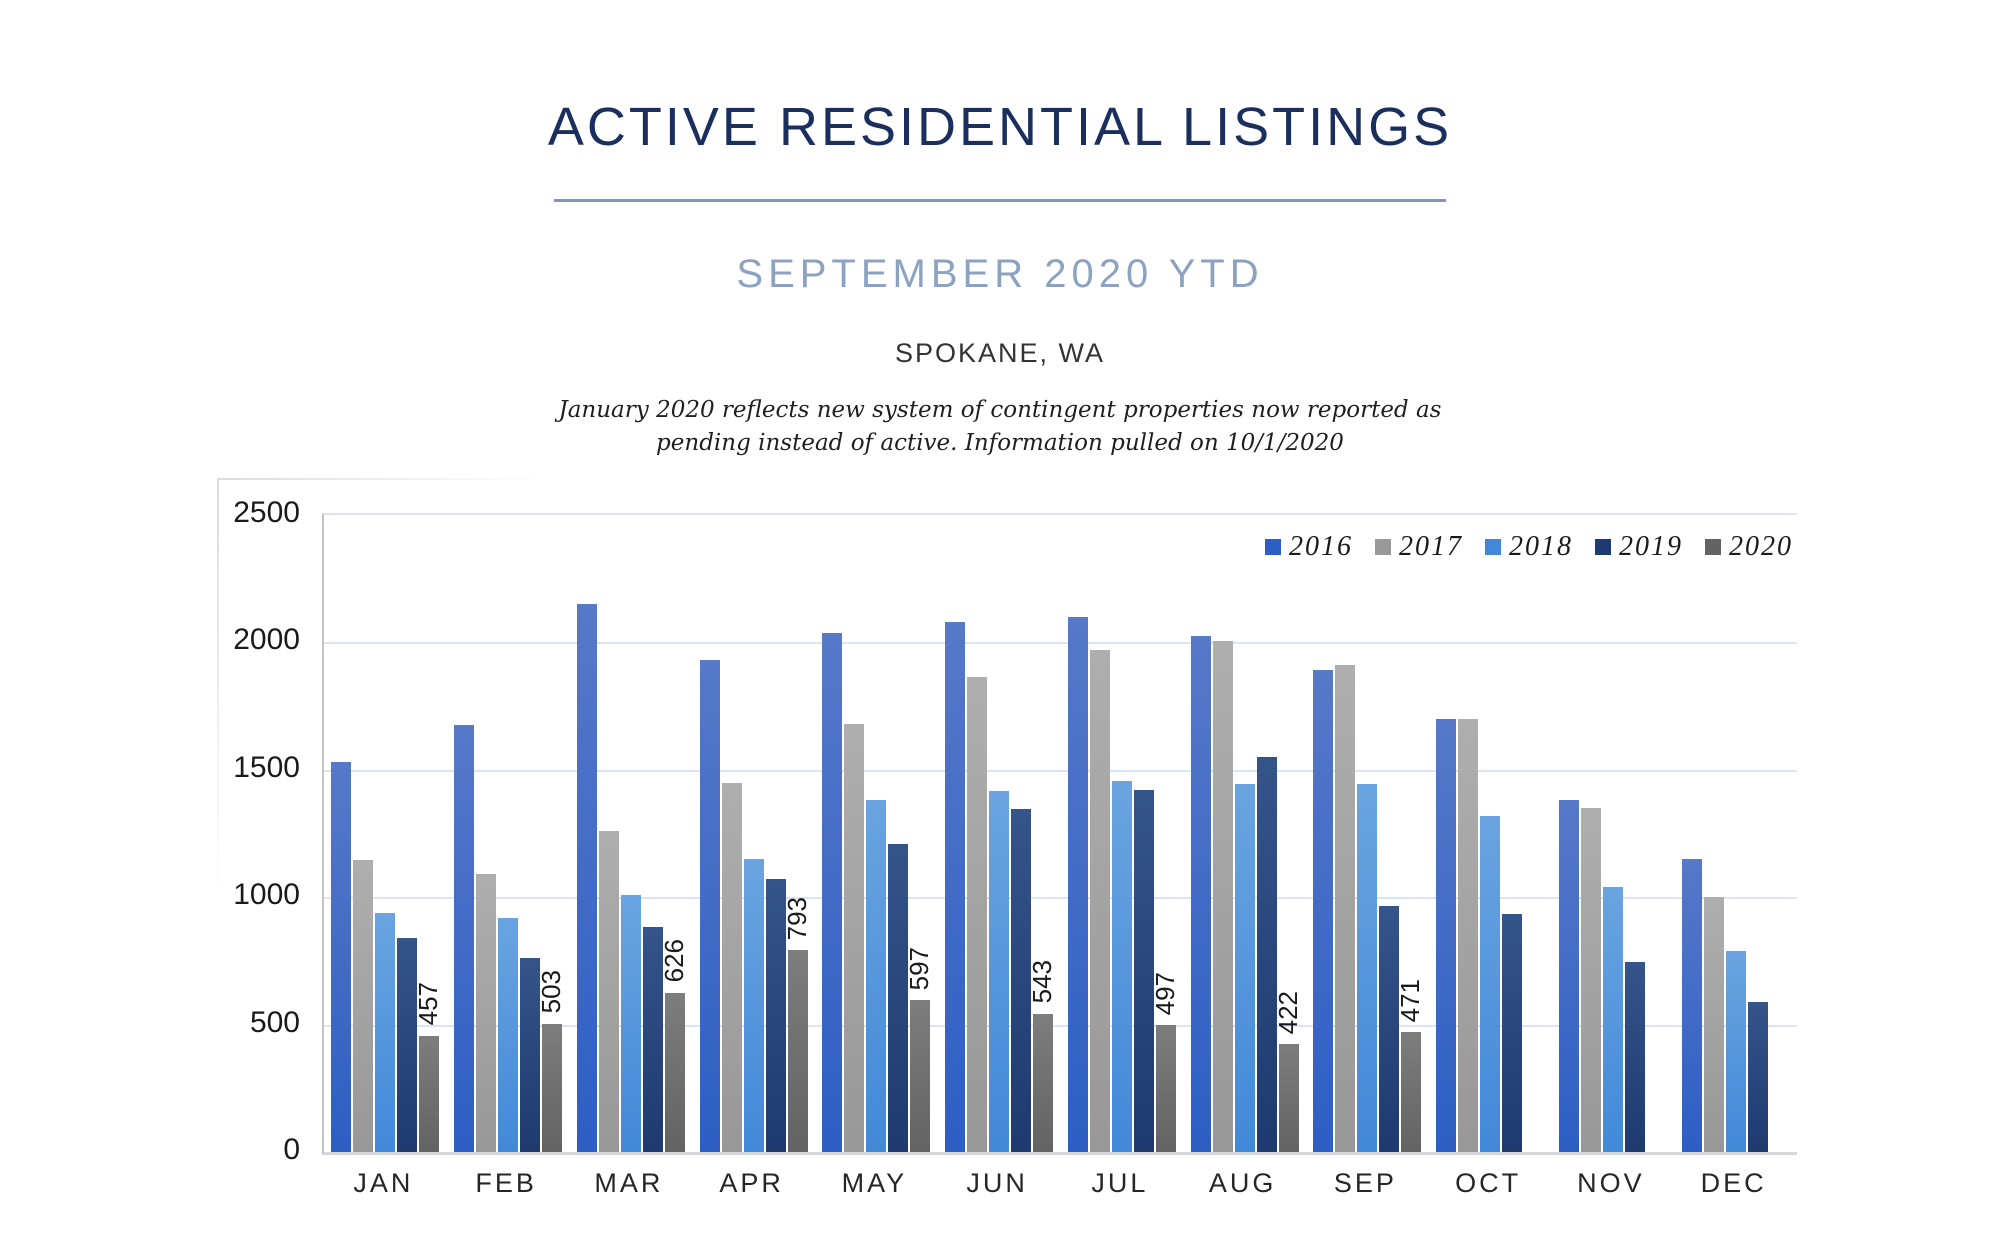  I want to click on bar-2017-oct, so click(1468, 935).